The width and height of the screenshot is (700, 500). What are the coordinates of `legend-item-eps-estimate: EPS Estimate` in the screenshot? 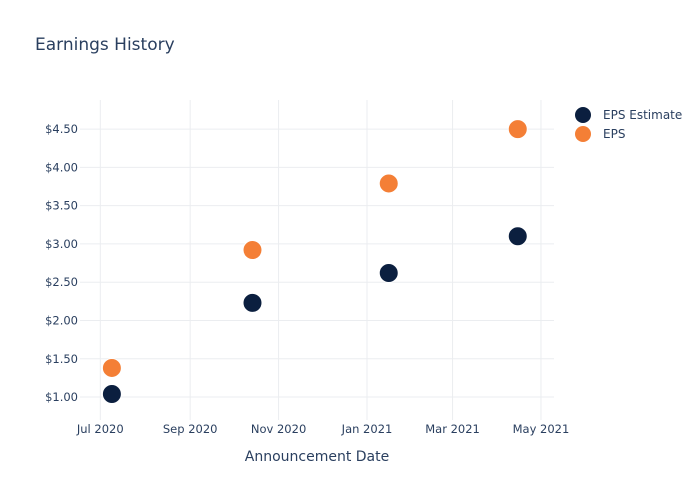 It's located at (628, 115).